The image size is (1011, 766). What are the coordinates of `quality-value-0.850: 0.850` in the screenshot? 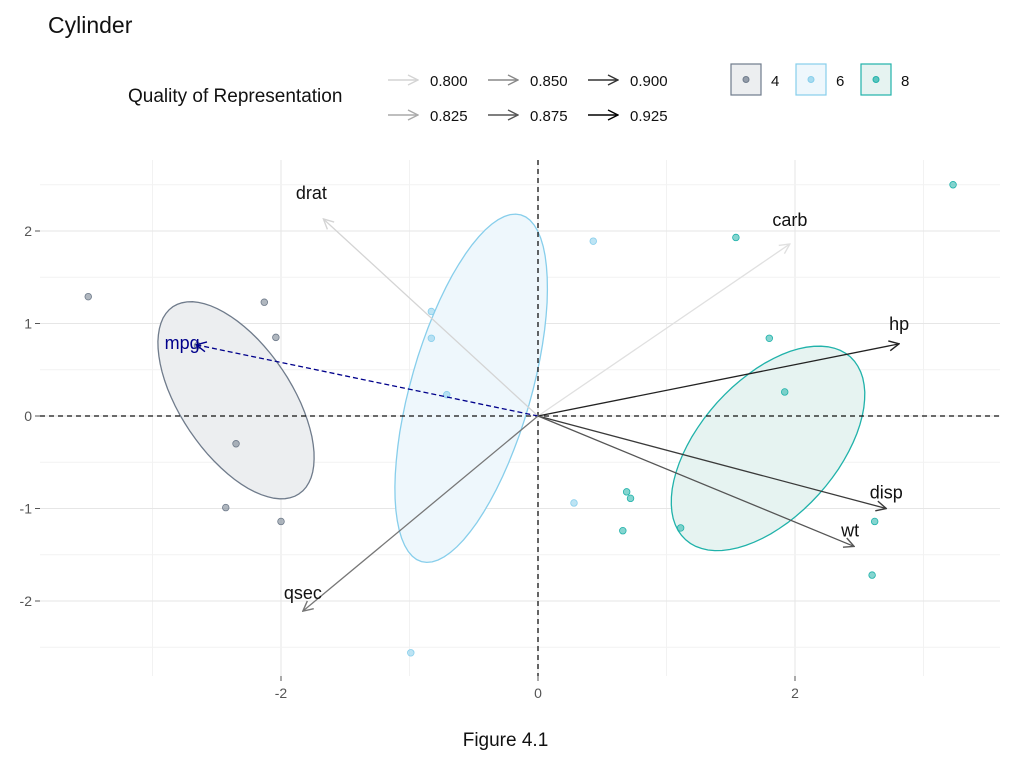 It's located at (549, 81).